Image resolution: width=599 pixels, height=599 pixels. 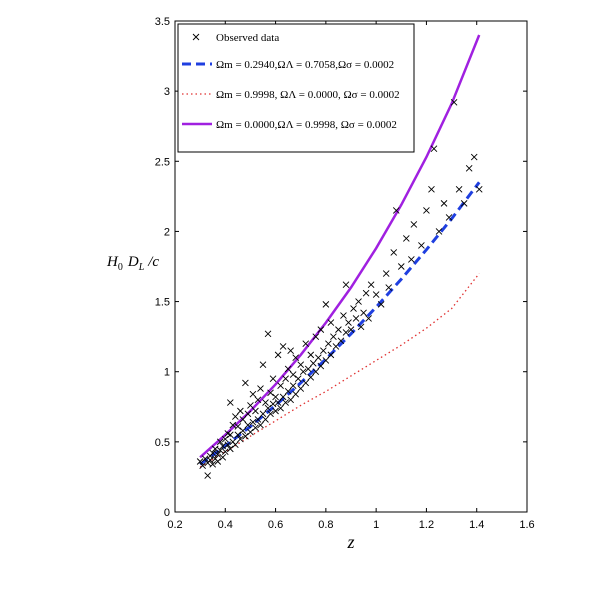 I want to click on y-axis-label-text: H0 DL/c, so click(x=132, y=263).